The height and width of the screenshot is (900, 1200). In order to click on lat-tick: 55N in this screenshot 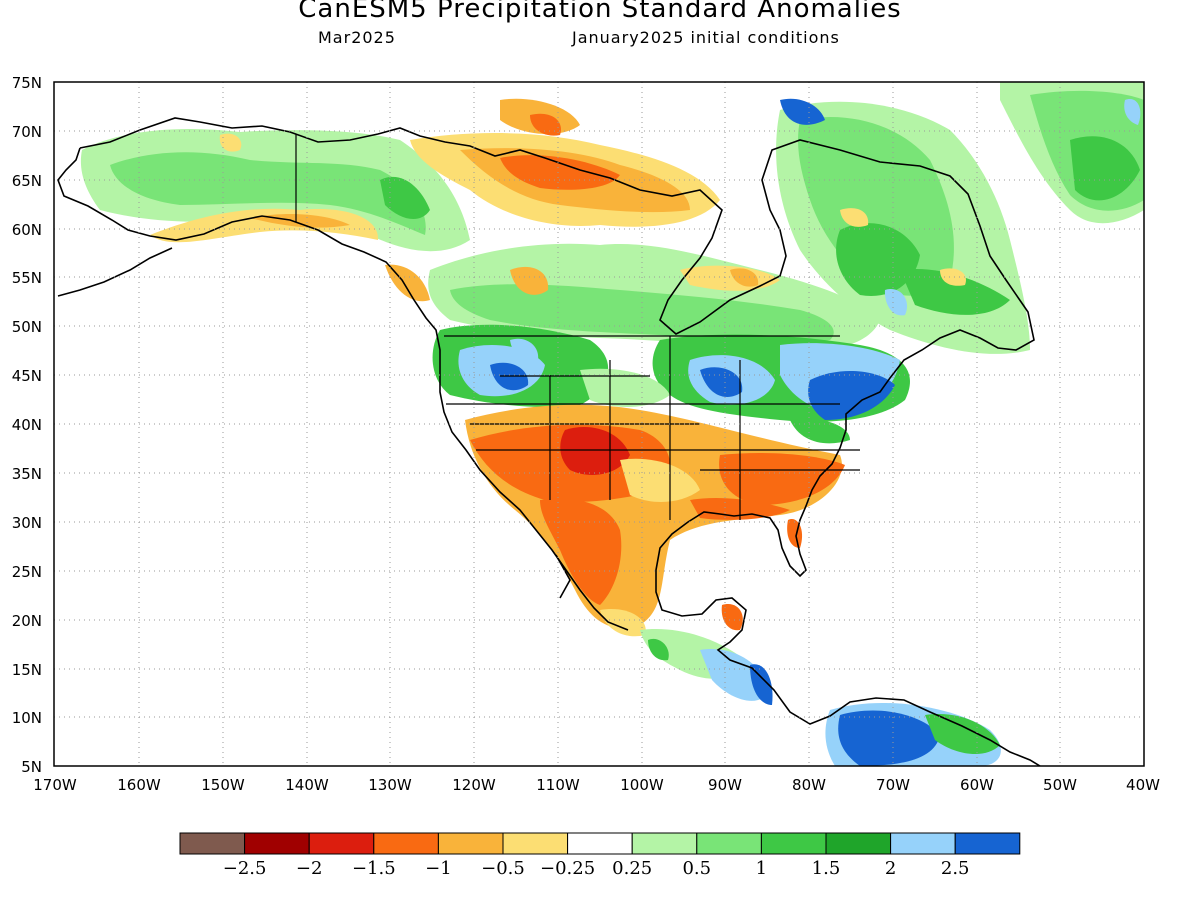, I will do `click(27, 278)`.